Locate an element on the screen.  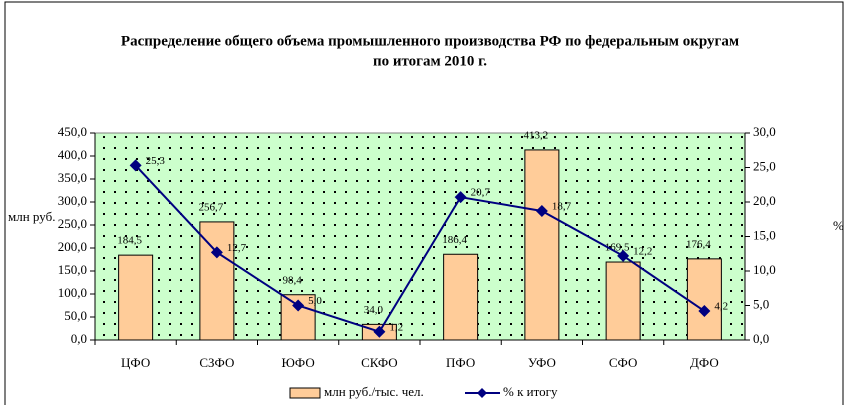
bar-value-label: 176,4 is located at coordinates (698, 244).